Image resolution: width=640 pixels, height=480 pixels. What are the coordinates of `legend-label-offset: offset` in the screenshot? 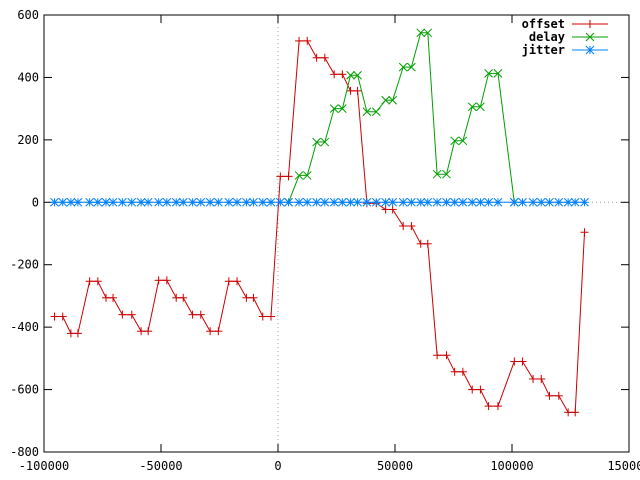 It's located at (543, 24).